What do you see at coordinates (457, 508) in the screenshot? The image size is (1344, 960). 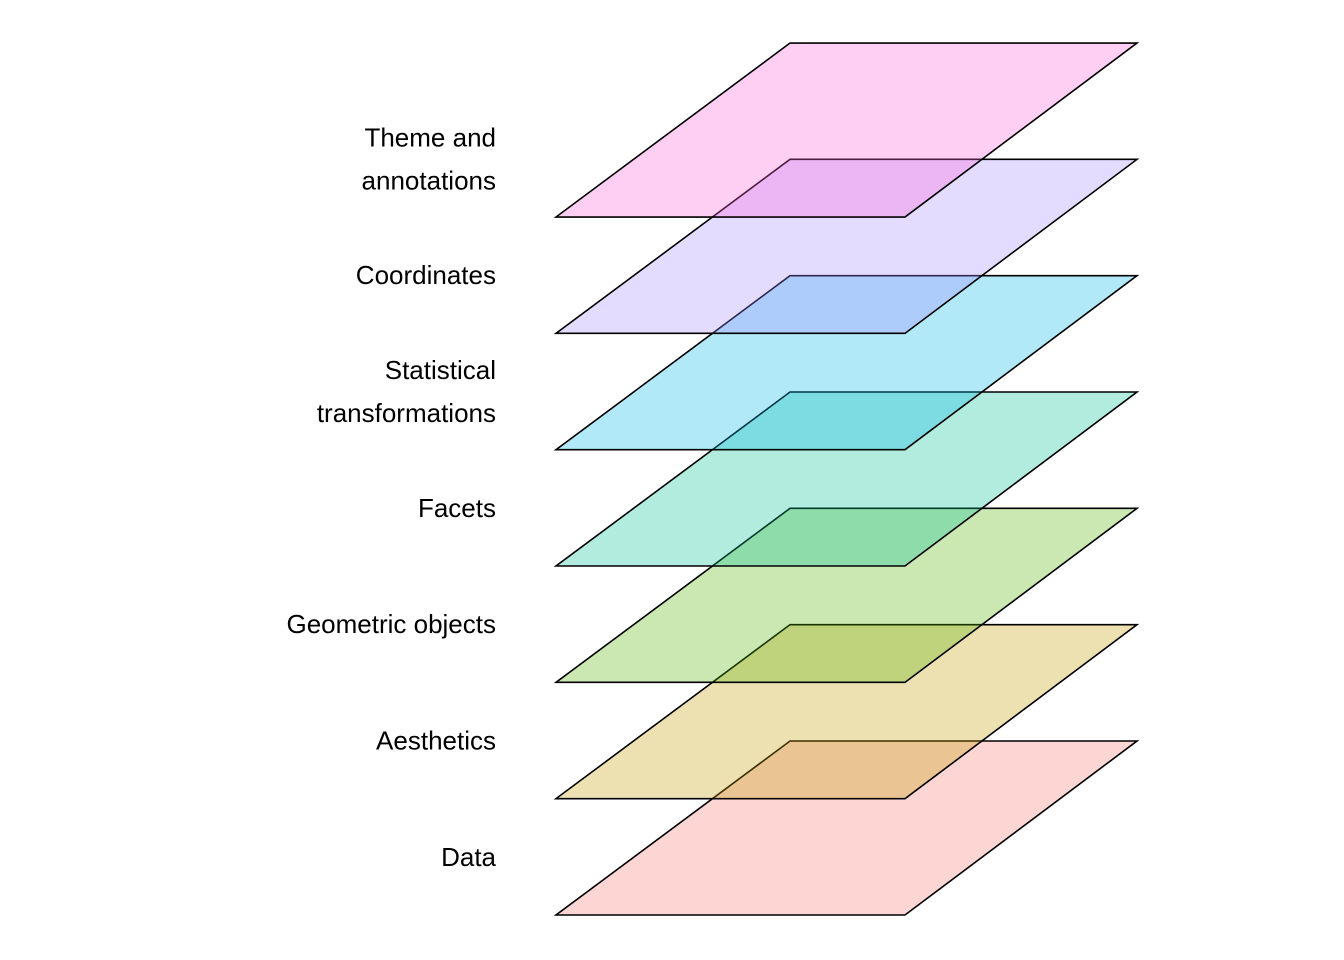 I see `layer-label: Facets` at bounding box center [457, 508].